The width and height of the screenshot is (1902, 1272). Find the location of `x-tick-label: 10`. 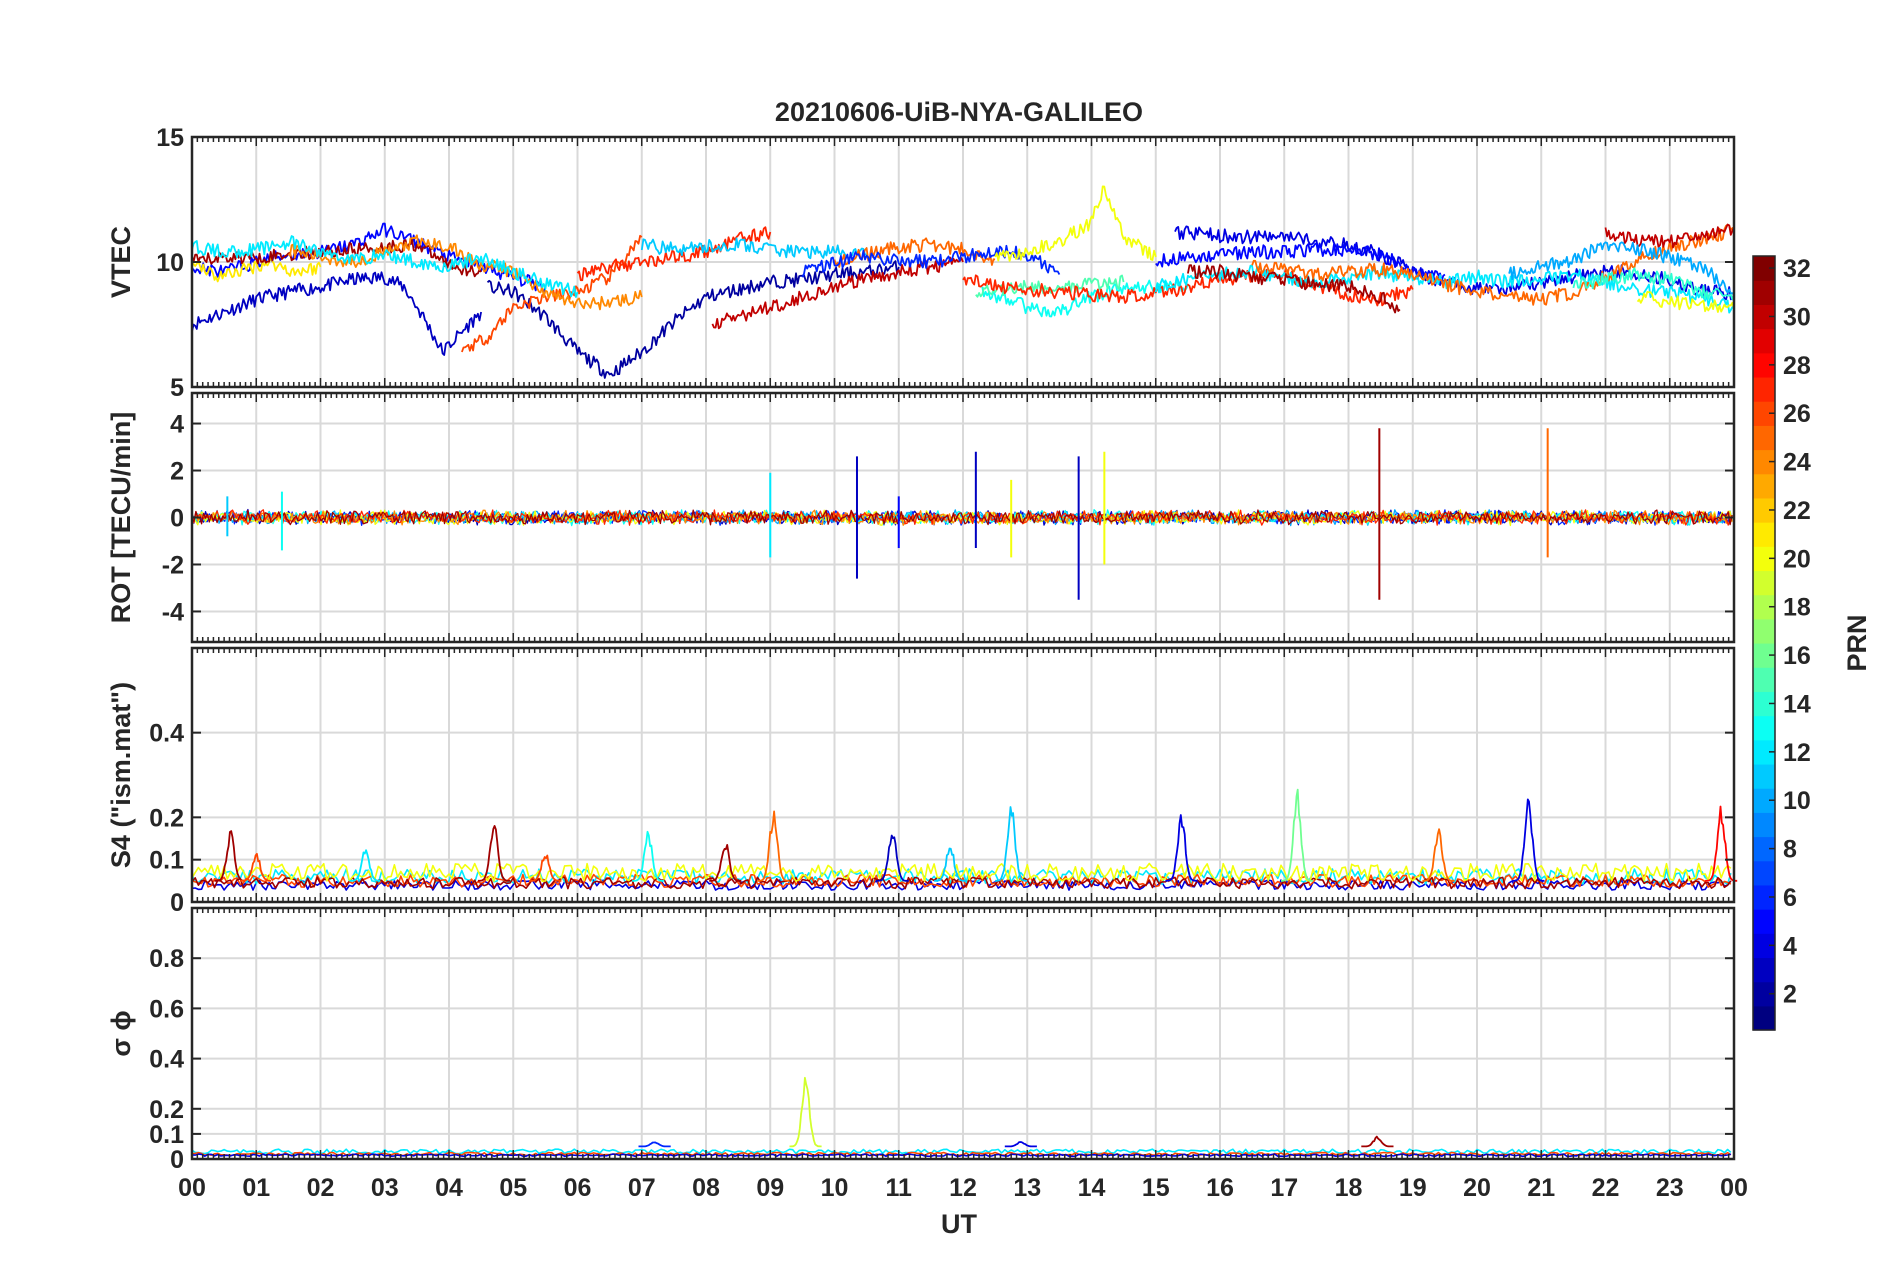

x-tick-label: 10 is located at coordinates (835, 1188).